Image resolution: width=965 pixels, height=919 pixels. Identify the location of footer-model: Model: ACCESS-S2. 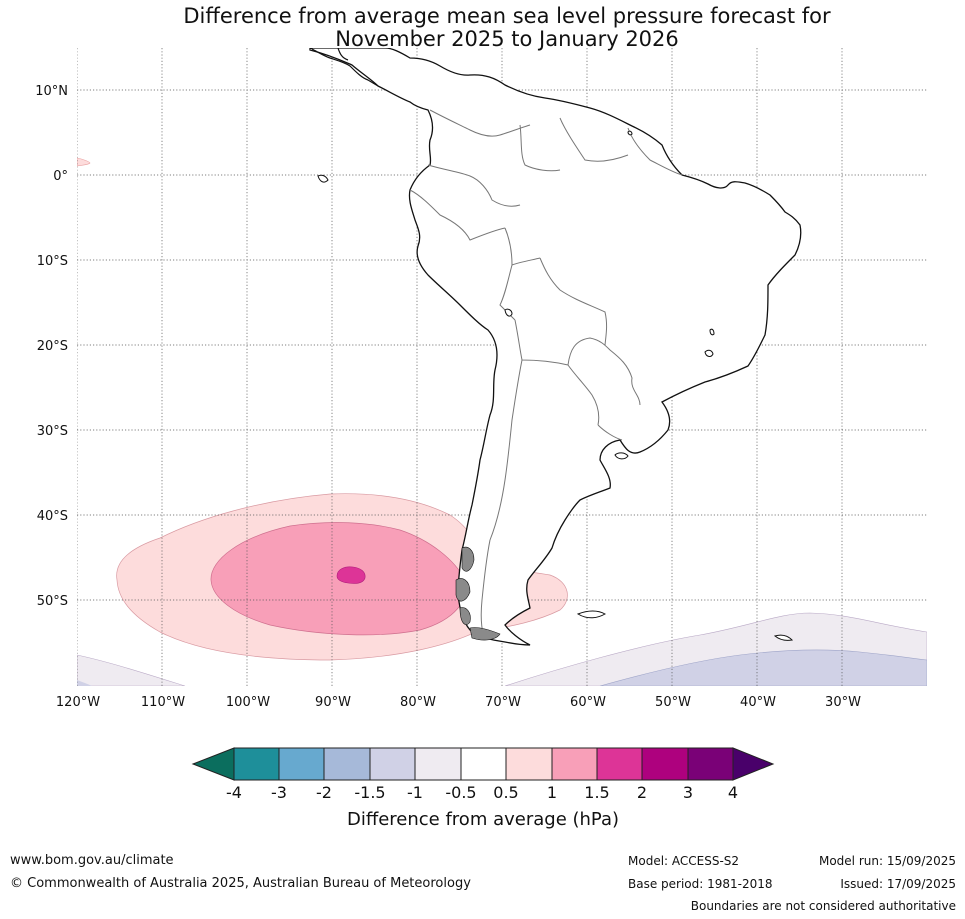
(684, 861).